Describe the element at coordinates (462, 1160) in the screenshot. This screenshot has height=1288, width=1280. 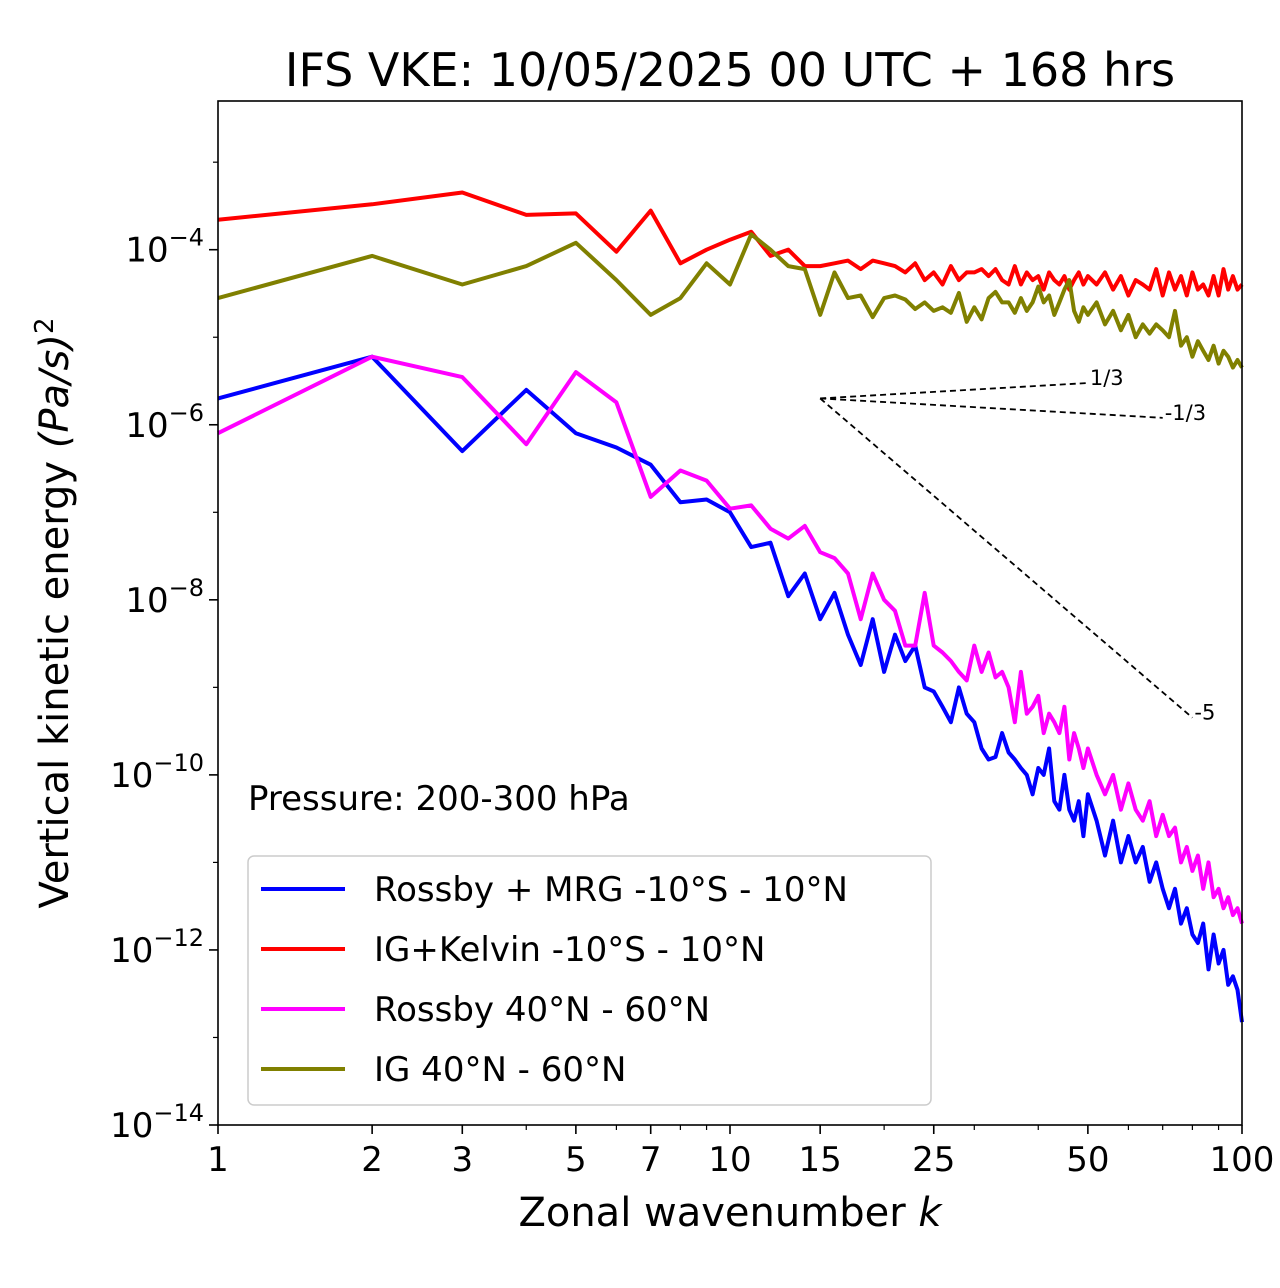
I see `x-tick-label: 3` at that location.